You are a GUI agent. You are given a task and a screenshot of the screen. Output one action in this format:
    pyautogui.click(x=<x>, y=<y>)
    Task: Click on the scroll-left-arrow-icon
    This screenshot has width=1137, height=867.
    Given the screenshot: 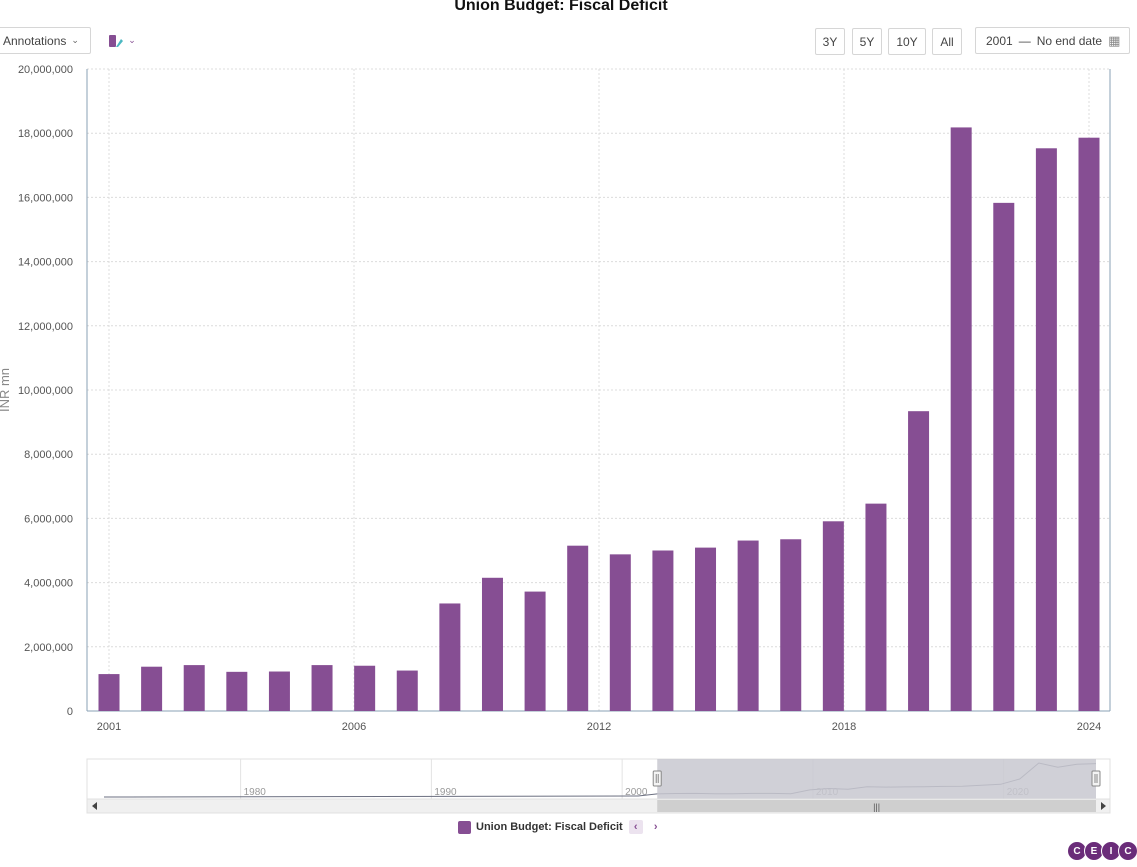 What is the action you would take?
    pyautogui.click(x=94, y=806)
    